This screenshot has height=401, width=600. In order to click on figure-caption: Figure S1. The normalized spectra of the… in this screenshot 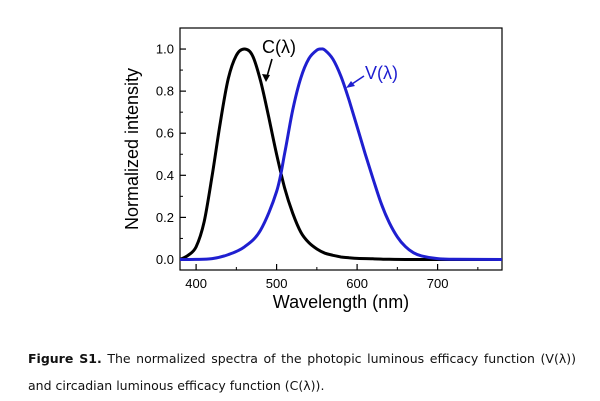, I will do `click(302, 372)`.